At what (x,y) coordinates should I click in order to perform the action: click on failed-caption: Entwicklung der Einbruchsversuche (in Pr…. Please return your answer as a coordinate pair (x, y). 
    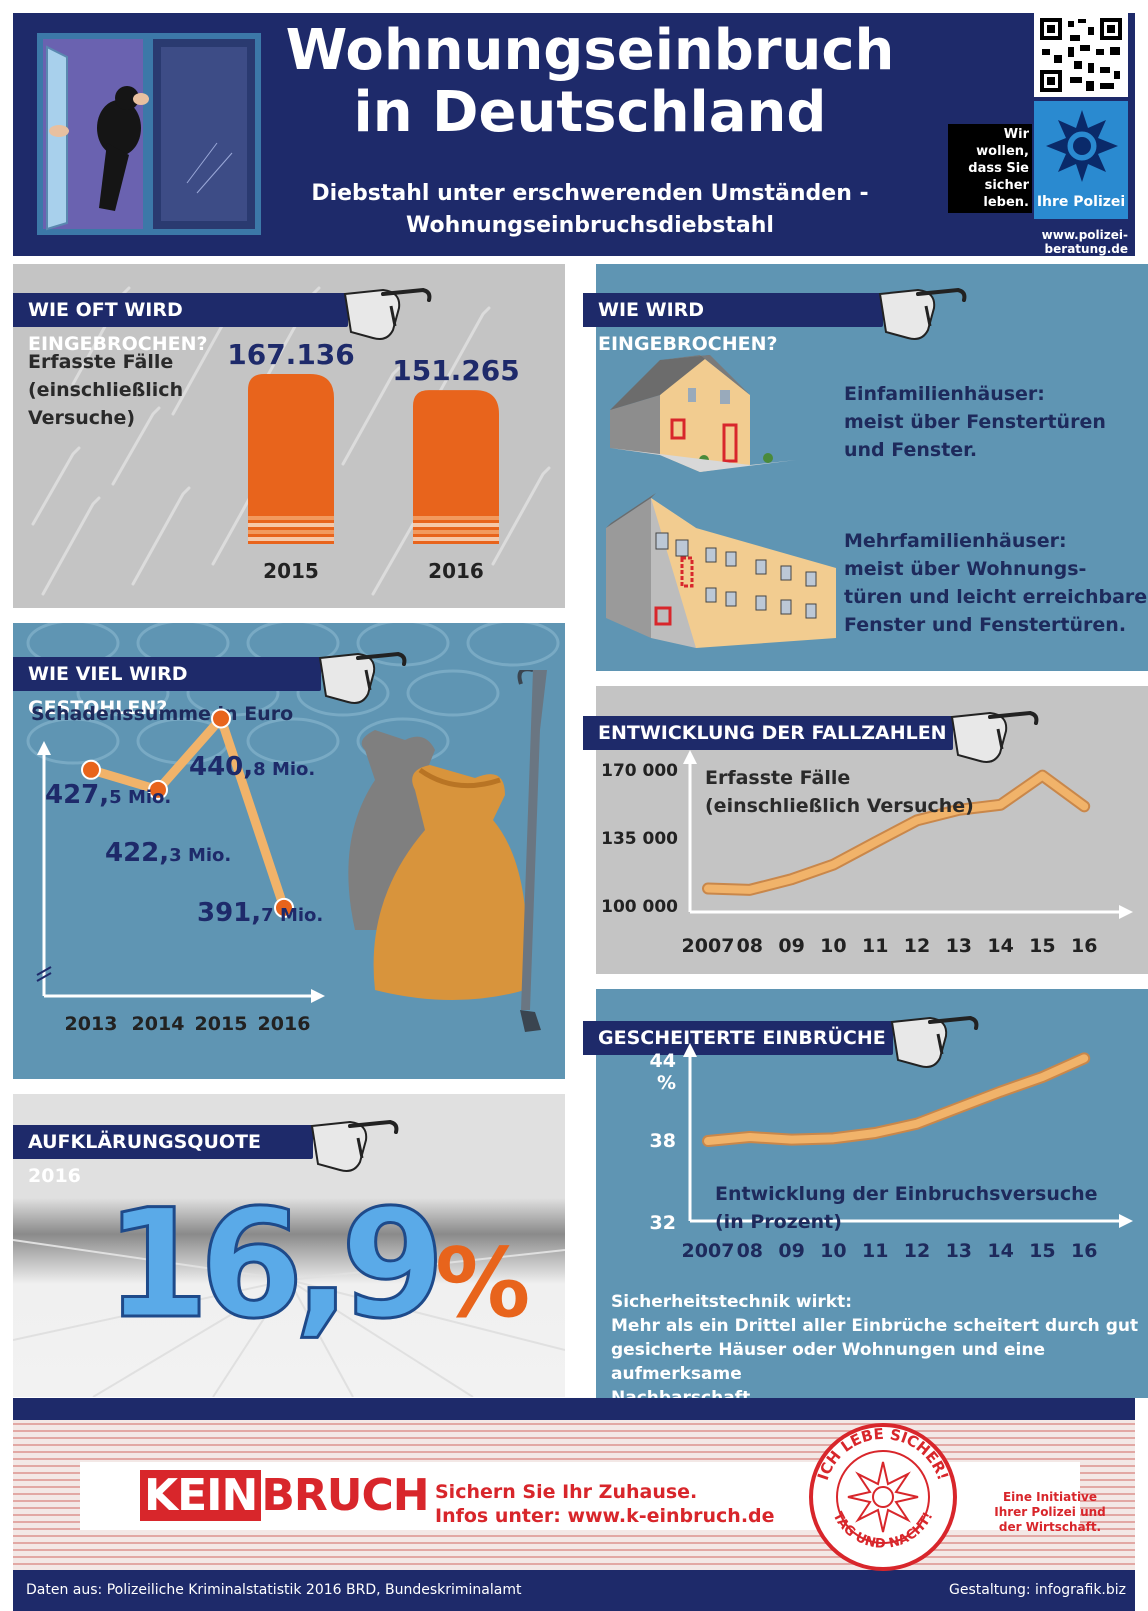
    Looking at the image, I should click on (906, 1208).